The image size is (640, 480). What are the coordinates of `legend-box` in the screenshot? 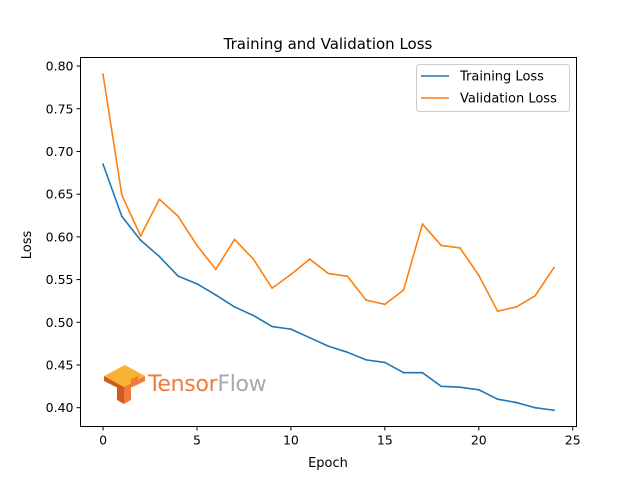 It's located at (493, 88).